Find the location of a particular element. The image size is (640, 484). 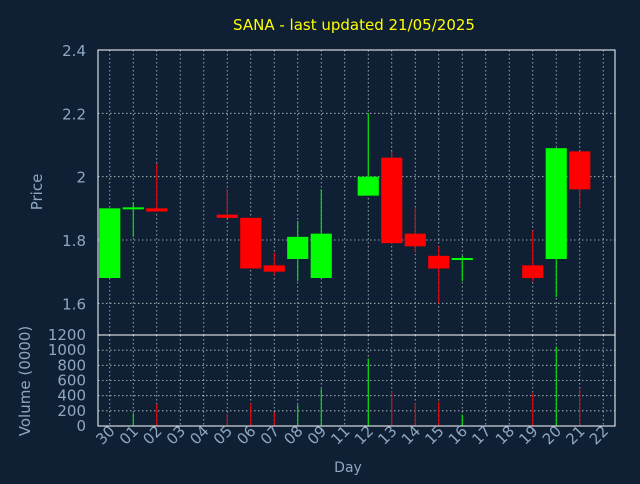

volume-axis-label: Volume (0000) is located at coordinates (25, 381).